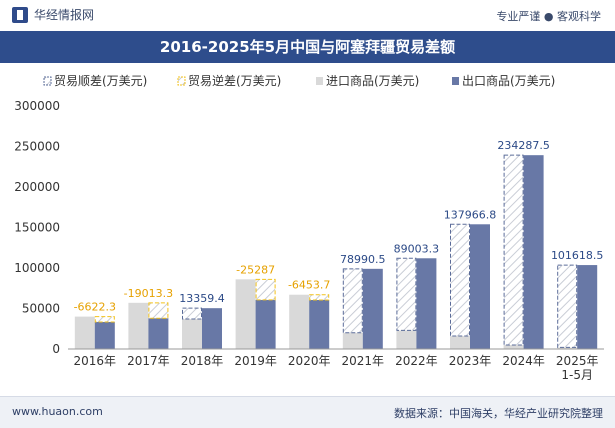 The height and width of the screenshot is (428, 615). Describe the element at coordinates (363, 259) in the screenshot. I see `data-label: 78990.5` at that location.